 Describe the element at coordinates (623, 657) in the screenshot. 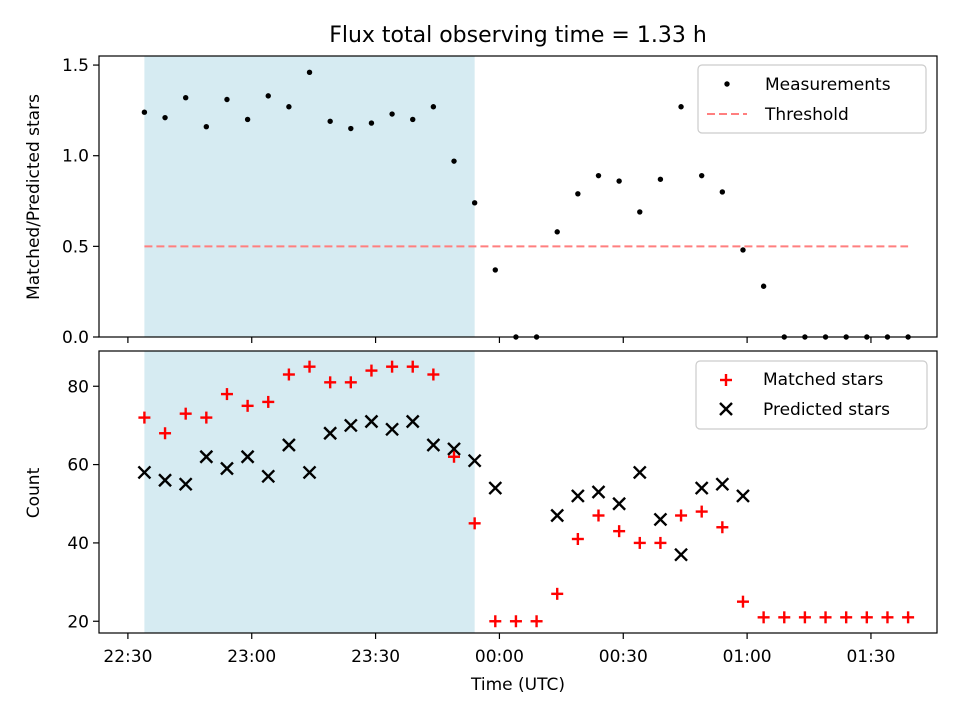

I see `bottom-xtick-label: 00:30` at that location.